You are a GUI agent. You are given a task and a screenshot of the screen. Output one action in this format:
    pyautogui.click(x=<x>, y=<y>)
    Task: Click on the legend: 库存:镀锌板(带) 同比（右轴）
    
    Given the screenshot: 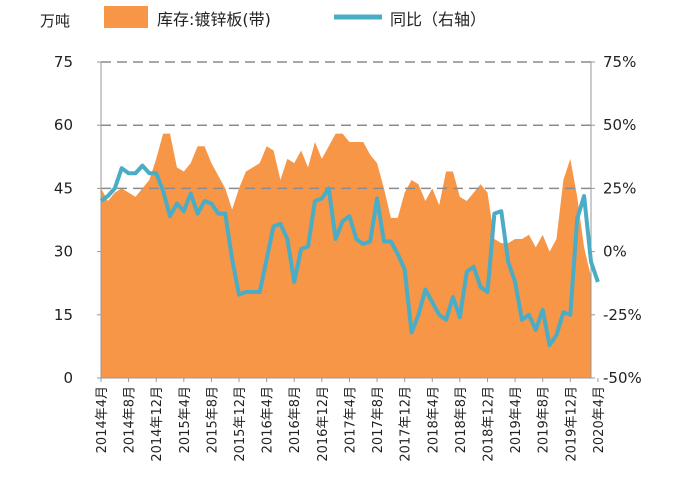 What is the action you would take?
    pyautogui.click(x=295, y=17)
    